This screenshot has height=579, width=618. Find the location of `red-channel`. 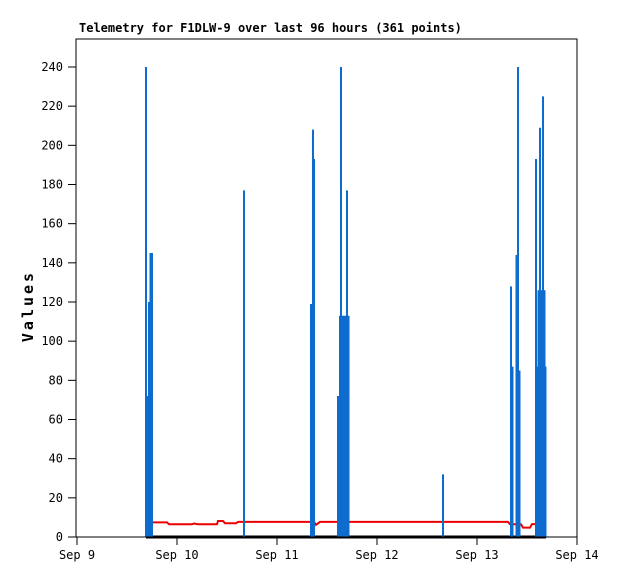

red-channel is located at coordinates (346, 524).